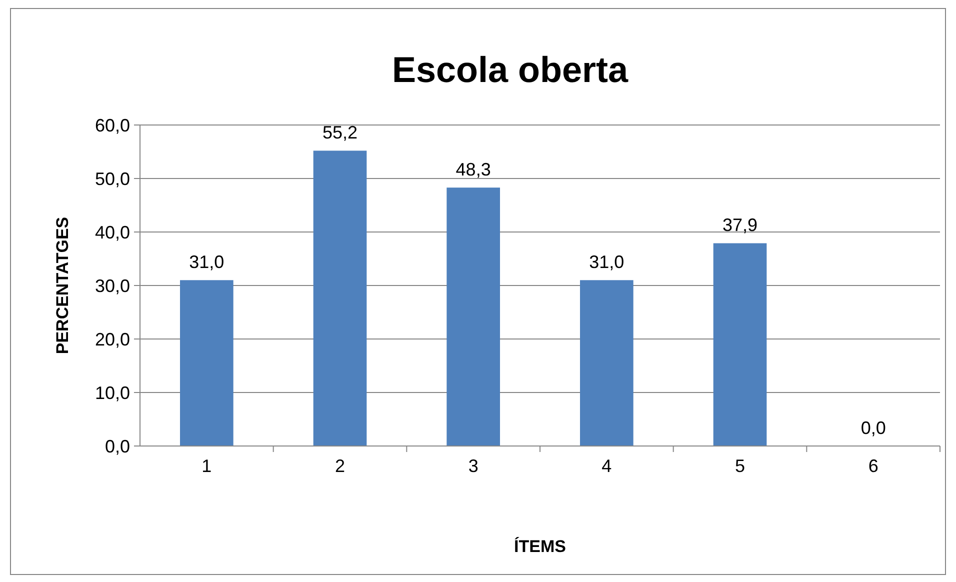 This screenshot has height=582, width=956. What do you see at coordinates (112, 339) in the screenshot?
I see `y-tick-label: 20,0` at bounding box center [112, 339].